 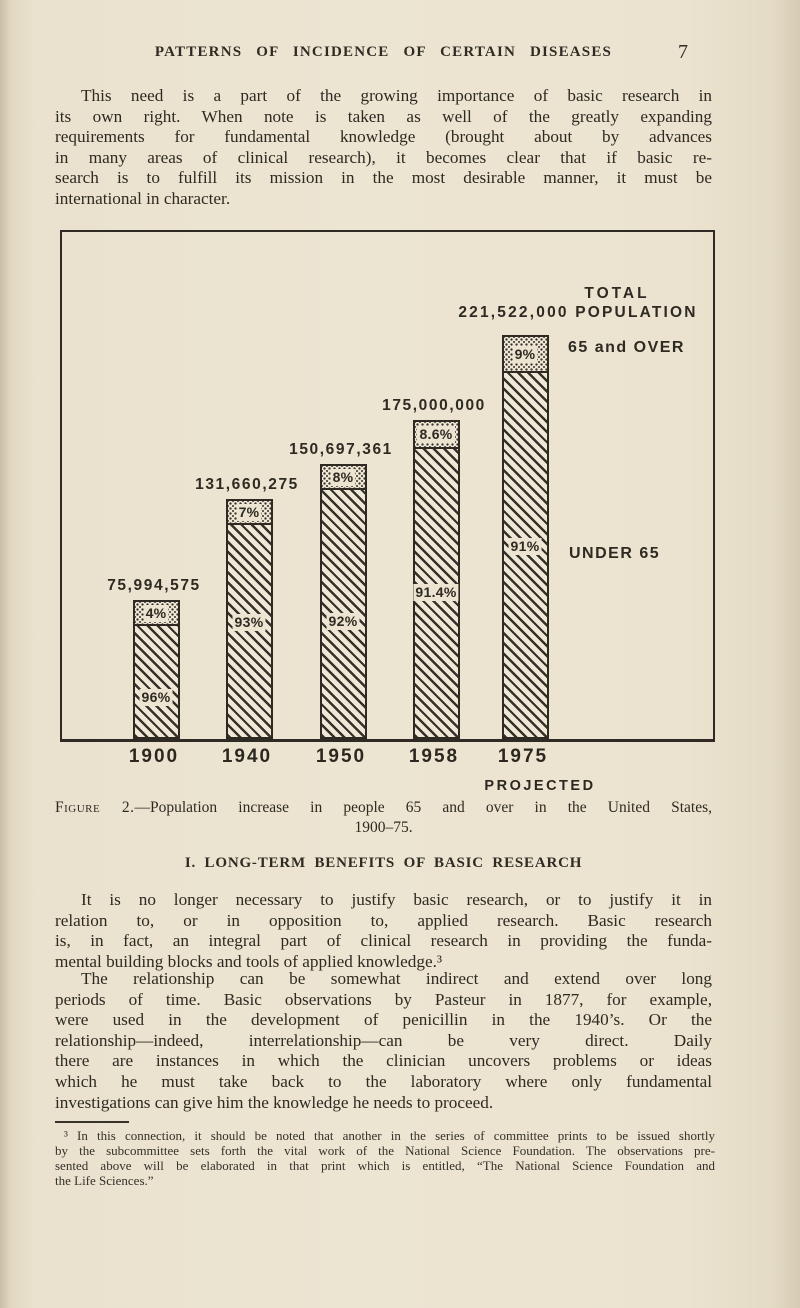 What do you see at coordinates (383, 863) in the screenshot?
I see `section-heading: I. LONG-TERM BENEFITS OF BASIC RESEARCH` at bounding box center [383, 863].